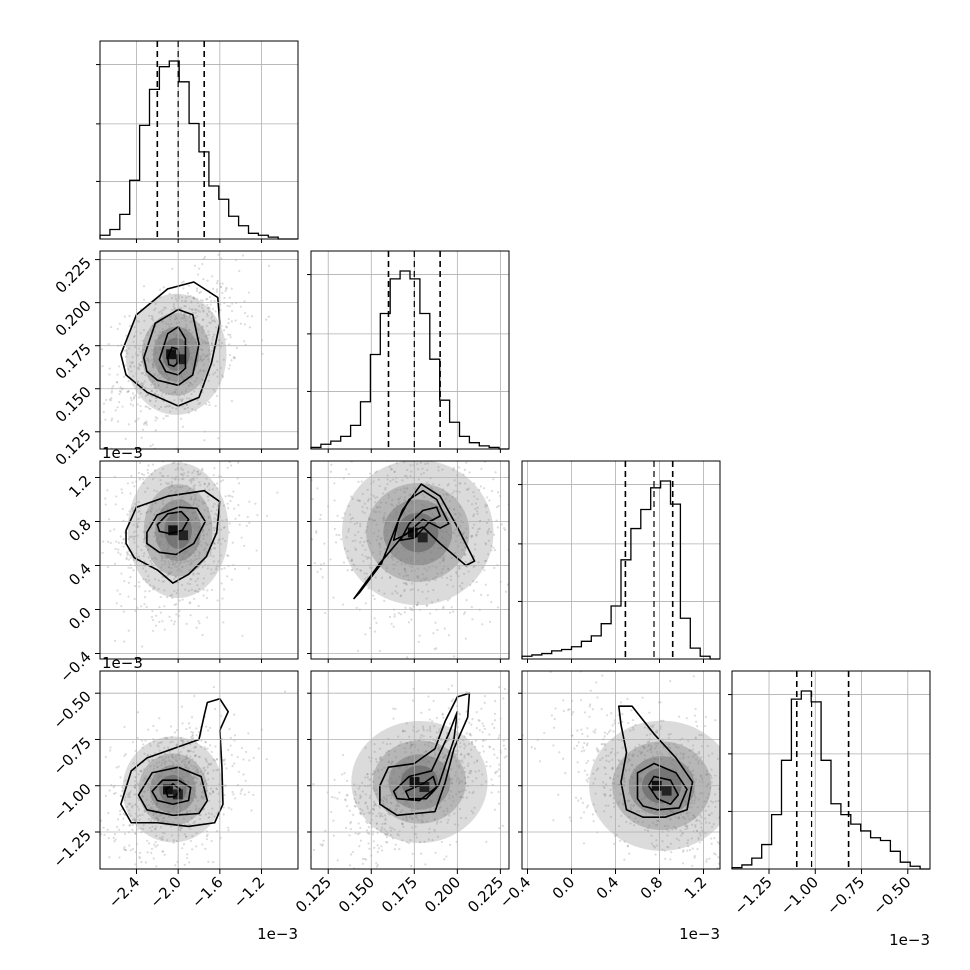 Image resolution: width=970 pixels, height=970 pixels. Describe the element at coordinates (171, 792) in the screenshot. I see `contour-line` at that location.